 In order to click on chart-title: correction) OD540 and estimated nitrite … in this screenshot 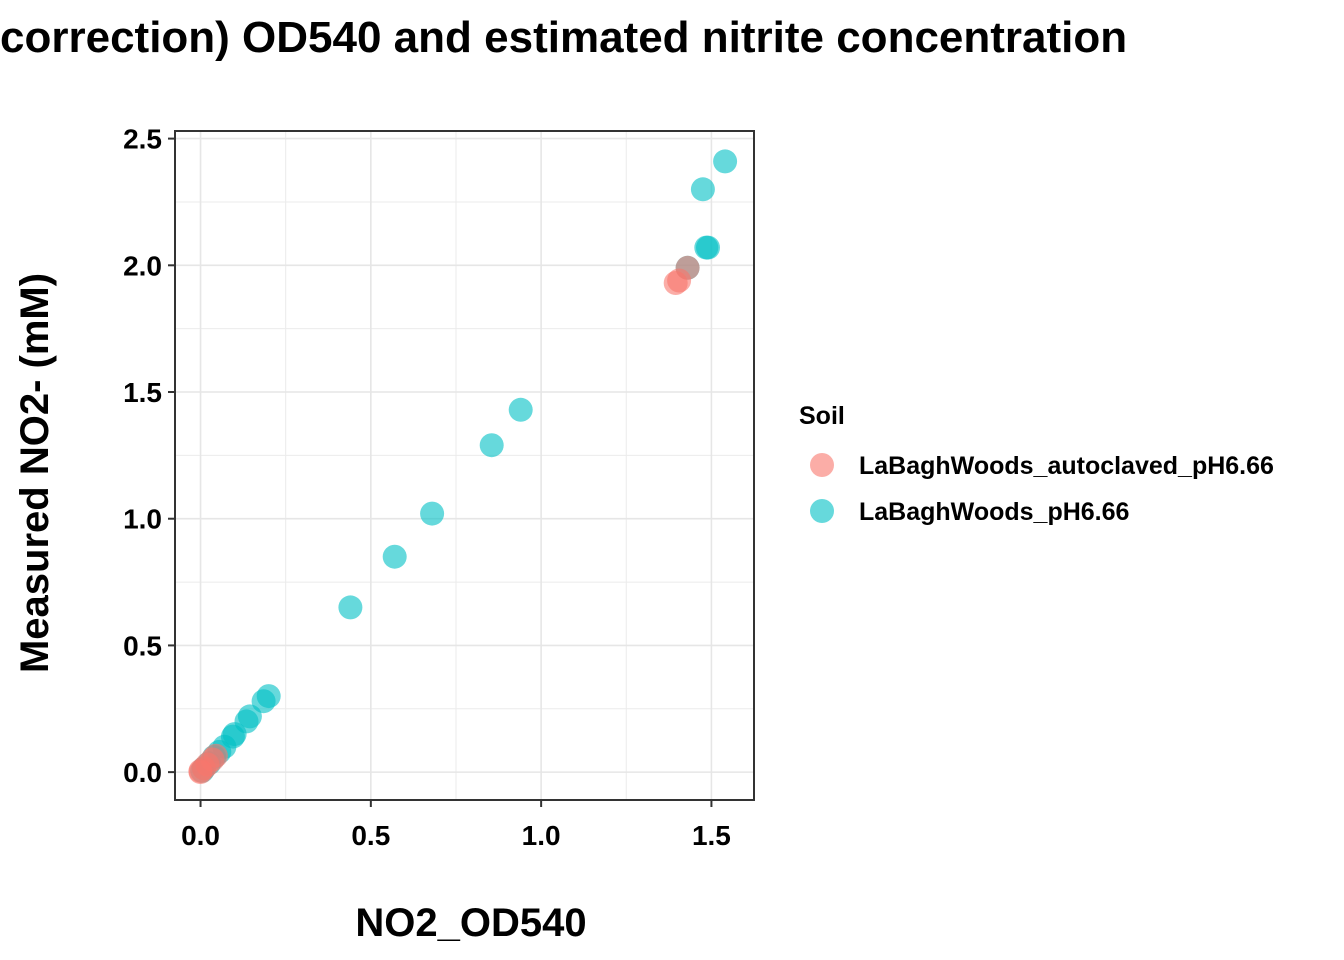, I will do `click(563, 37)`.